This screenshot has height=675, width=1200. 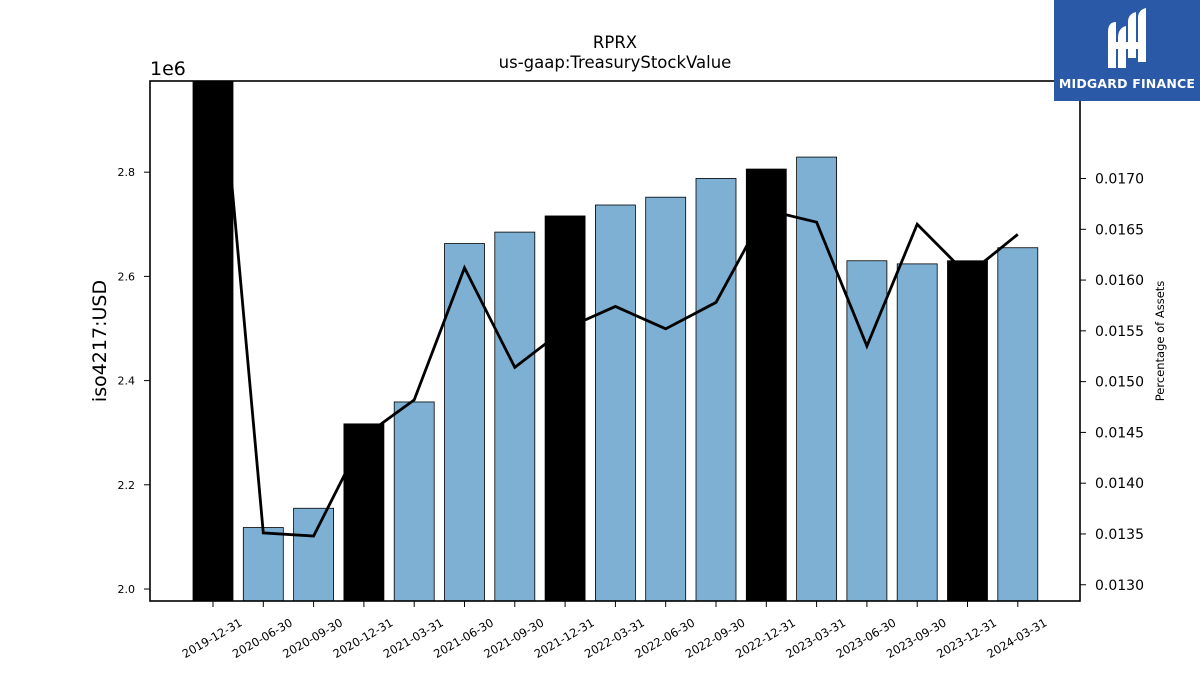 I want to click on y-tick-label: 2.8, so click(x=127, y=172).